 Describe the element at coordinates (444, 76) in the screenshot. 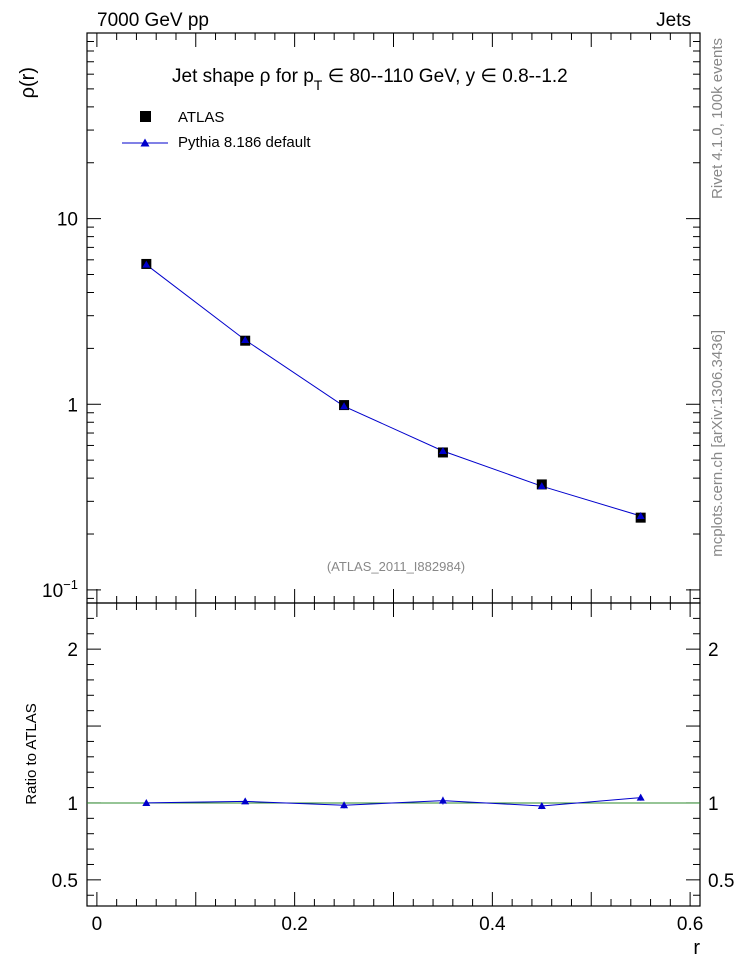

I see `main-title-rest: ∈ 80--110 GeV, y ∈ 0.8--1.2` at that location.